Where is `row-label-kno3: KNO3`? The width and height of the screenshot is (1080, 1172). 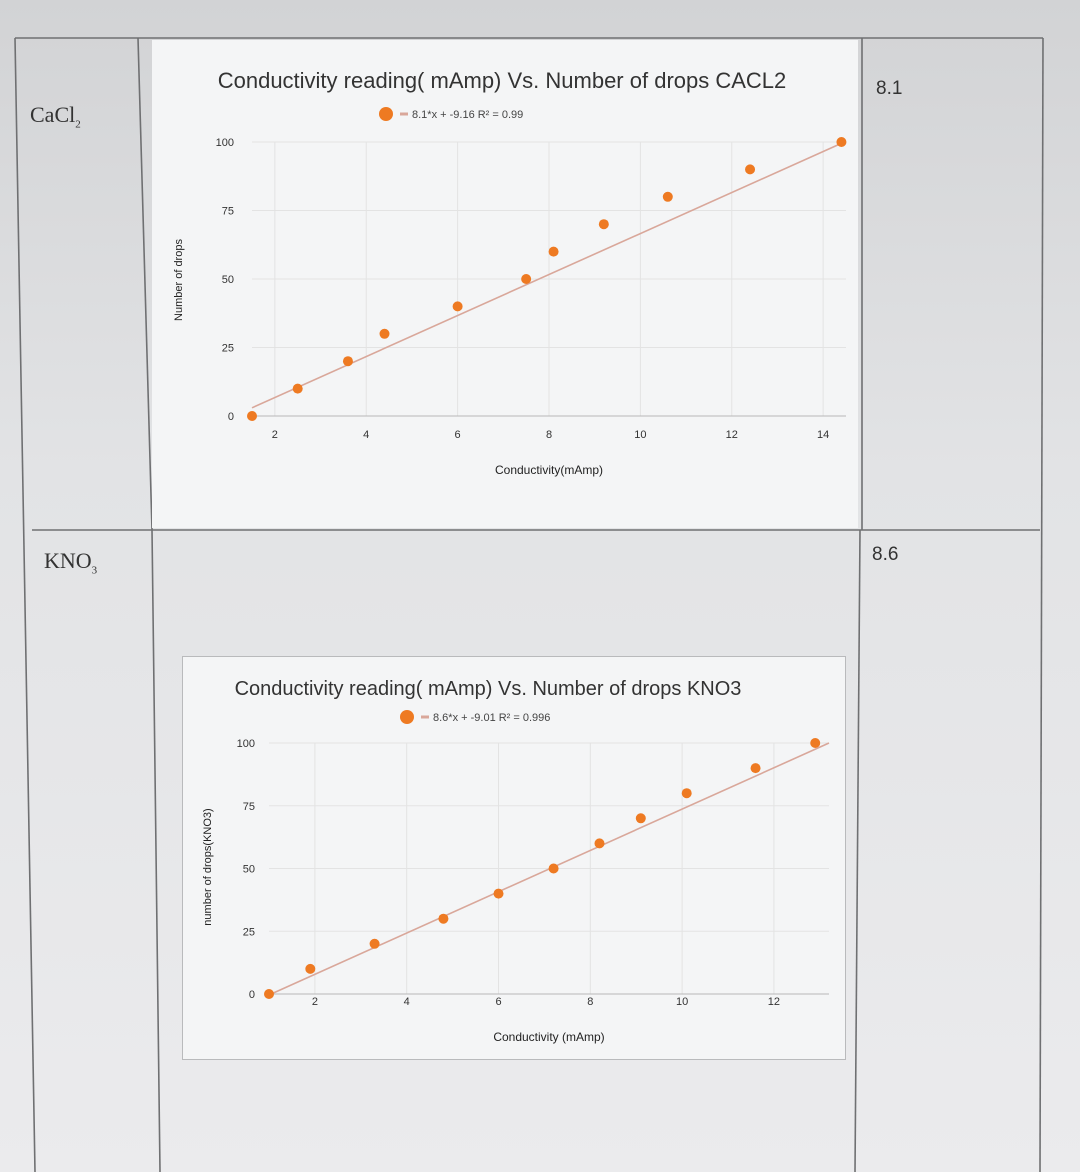 row-label-kno3: KNO3 is located at coordinates (70, 562).